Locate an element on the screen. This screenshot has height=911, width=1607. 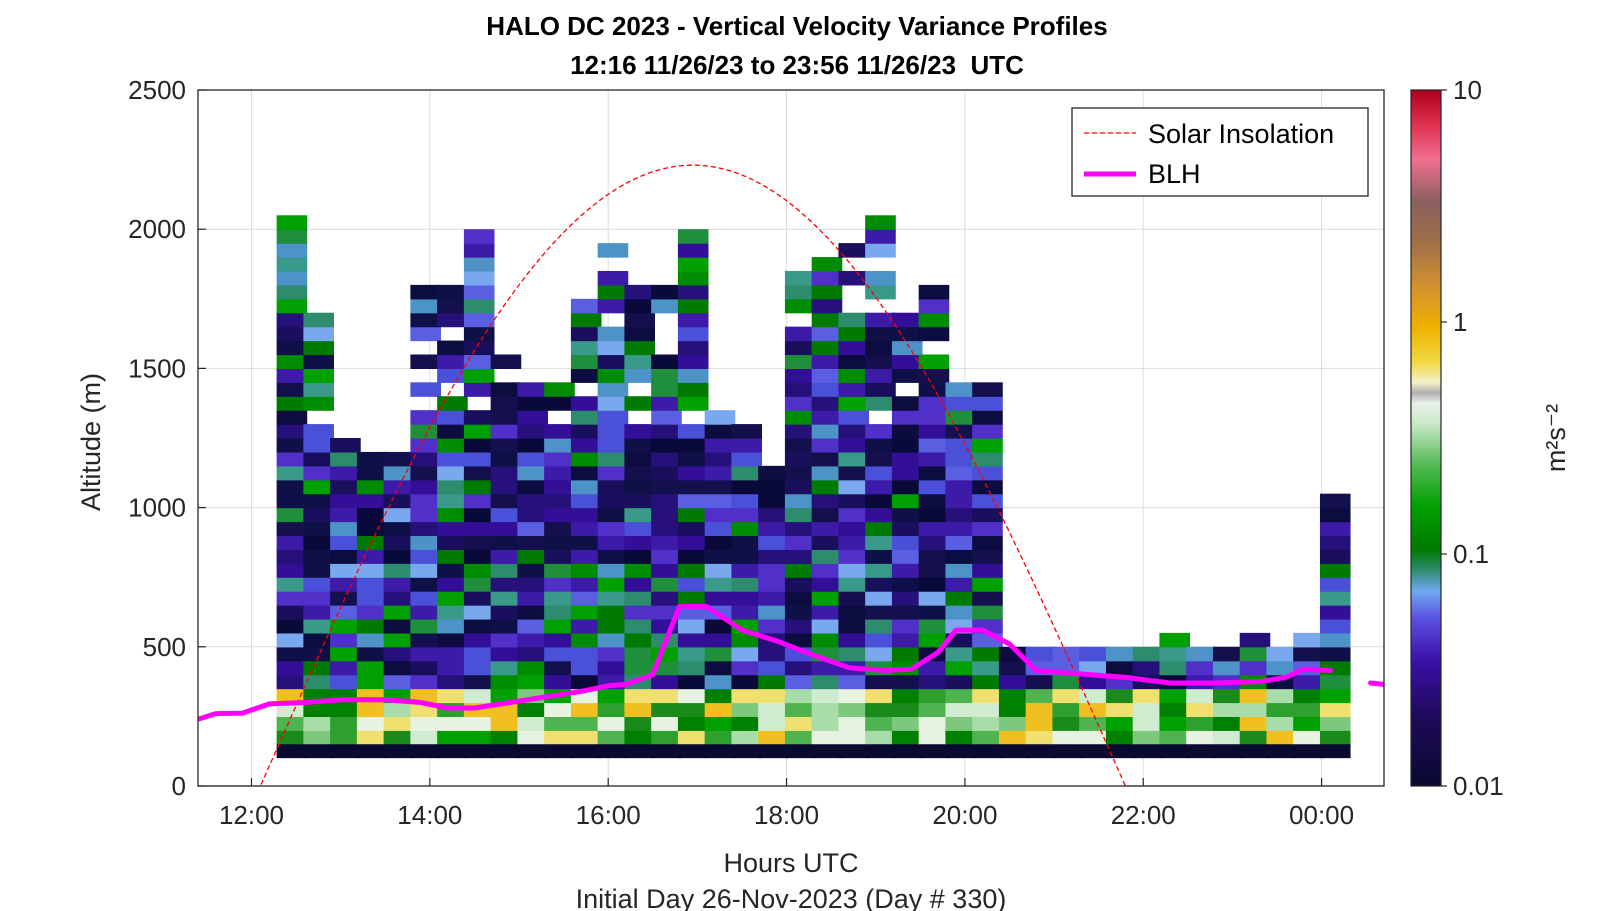
colorbar-label: m²s⁻² is located at coordinates (1556, 438).